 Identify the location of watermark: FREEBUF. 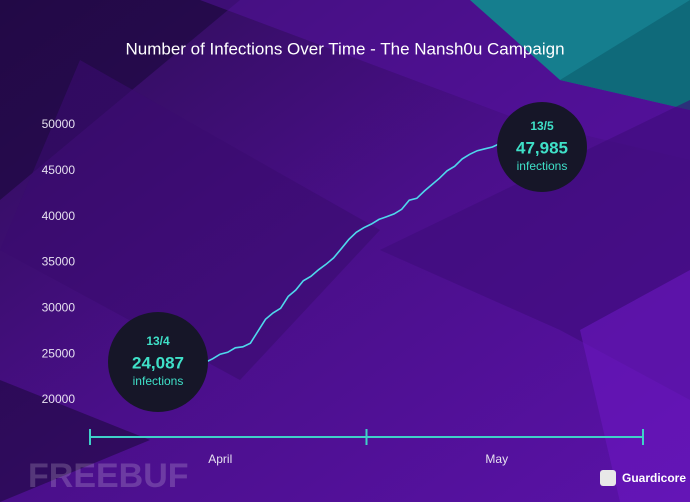
(108, 476).